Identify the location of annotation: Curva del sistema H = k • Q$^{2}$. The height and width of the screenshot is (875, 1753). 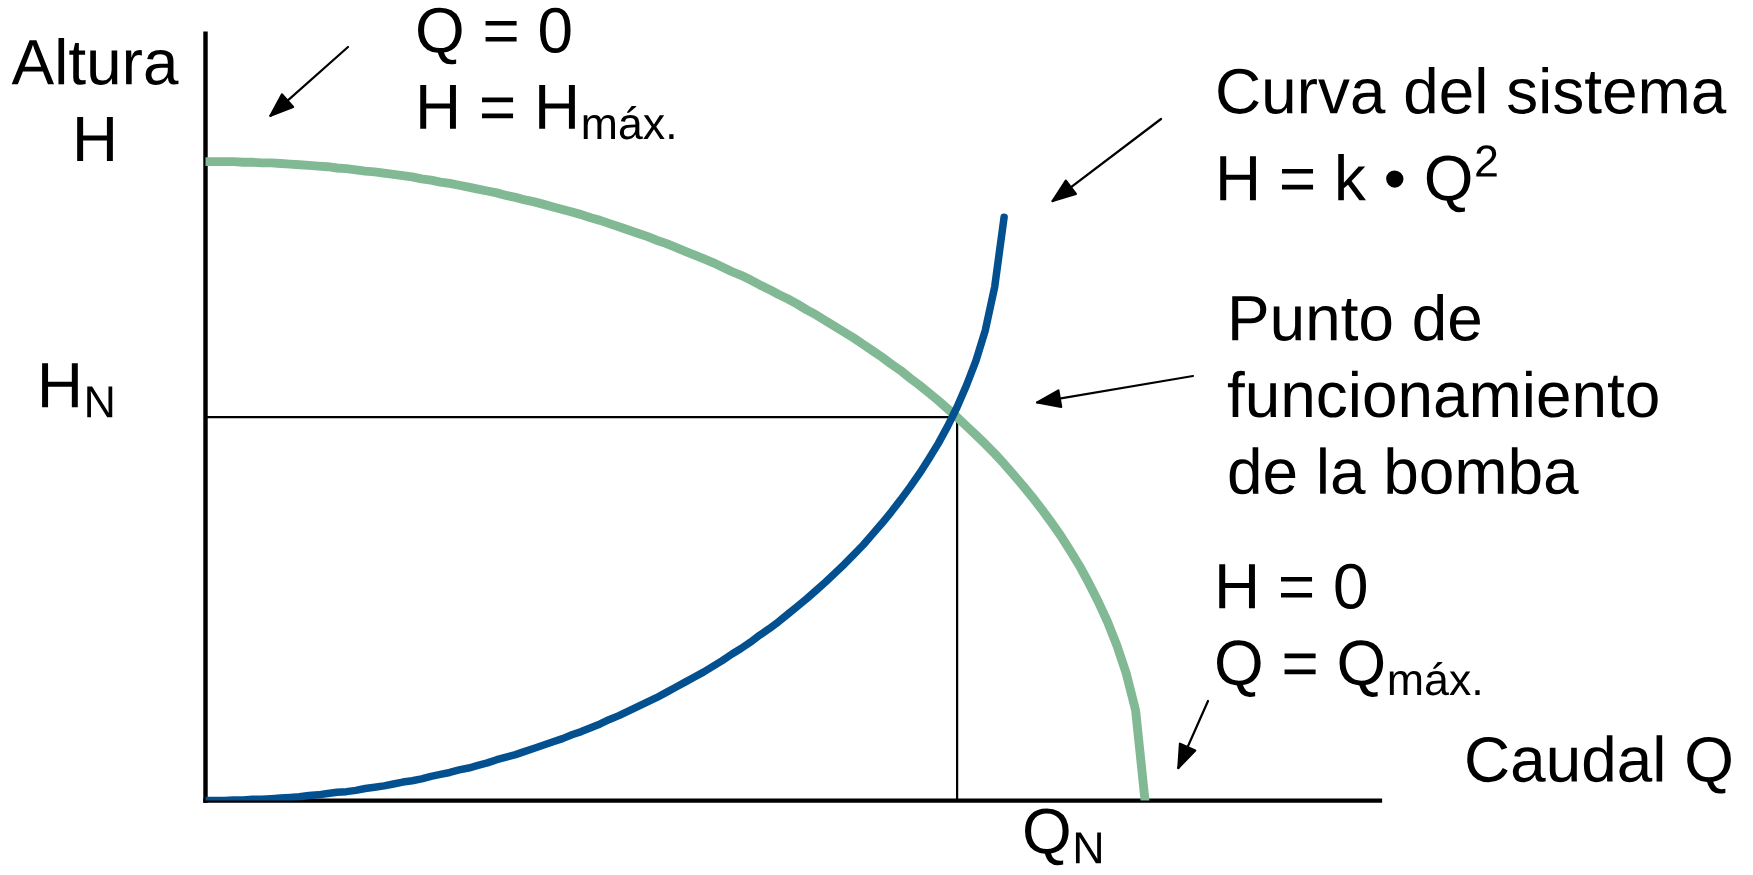
(1472, 140).